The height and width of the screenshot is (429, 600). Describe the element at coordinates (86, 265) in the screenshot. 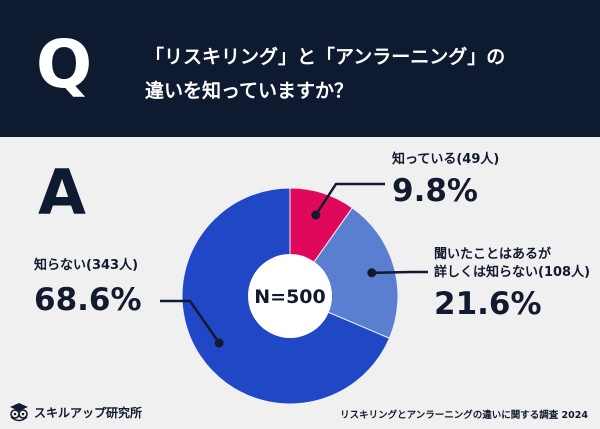

I see `label-dontknow-count: 知らない(343人)` at that location.